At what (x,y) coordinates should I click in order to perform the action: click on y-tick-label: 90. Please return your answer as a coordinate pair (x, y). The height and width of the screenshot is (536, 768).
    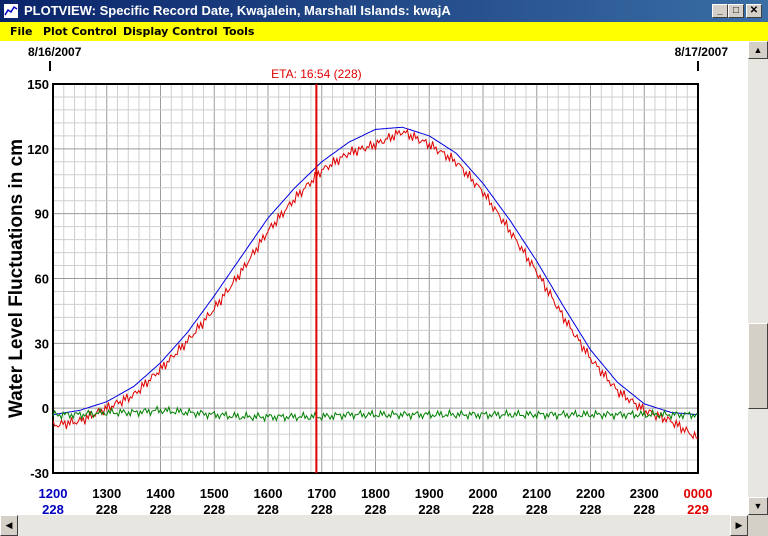
    Looking at the image, I should click on (42, 214).